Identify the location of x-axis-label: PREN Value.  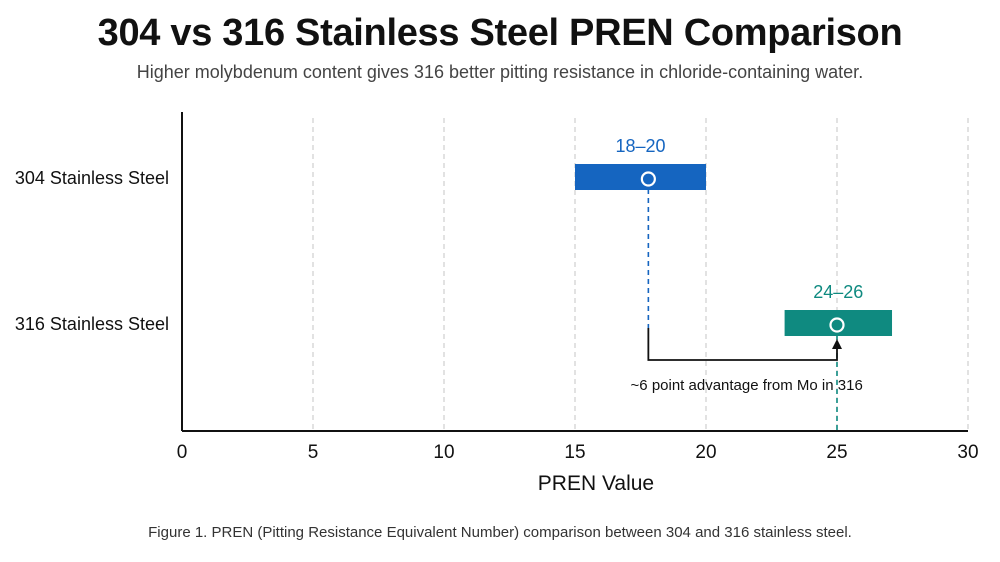
(596, 483).